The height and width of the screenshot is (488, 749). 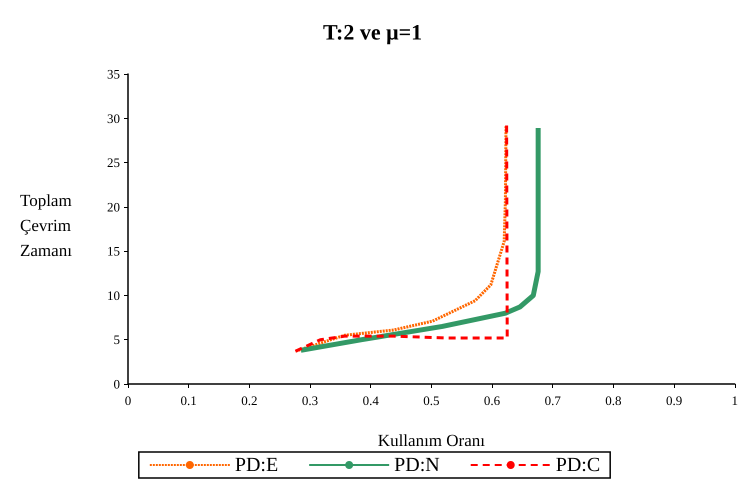 What do you see at coordinates (113, 162) in the screenshot?
I see `y-tick-label: 25` at bounding box center [113, 162].